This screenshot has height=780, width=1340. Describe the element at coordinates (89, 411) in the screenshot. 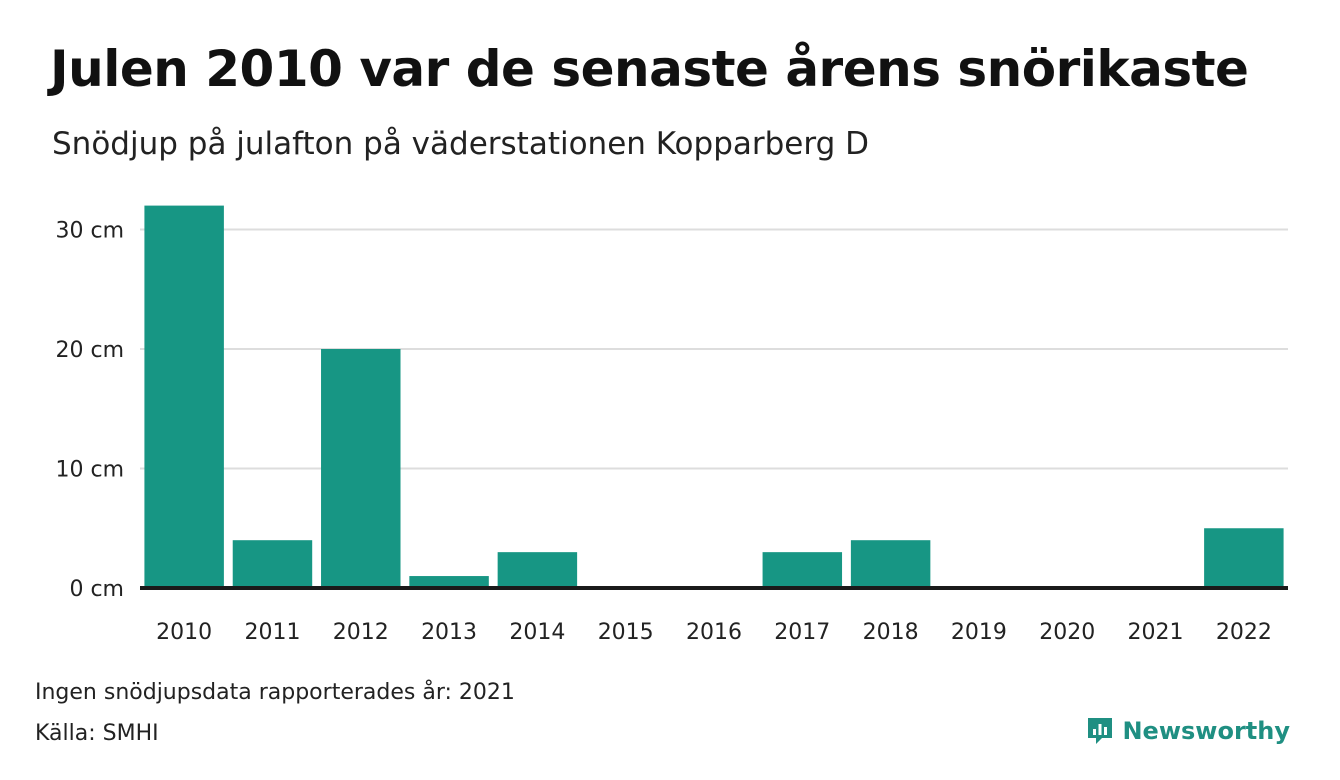

I see `y-axis-tick-labels: 0 cm 10 cm 20 cm 30 cm` at that location.